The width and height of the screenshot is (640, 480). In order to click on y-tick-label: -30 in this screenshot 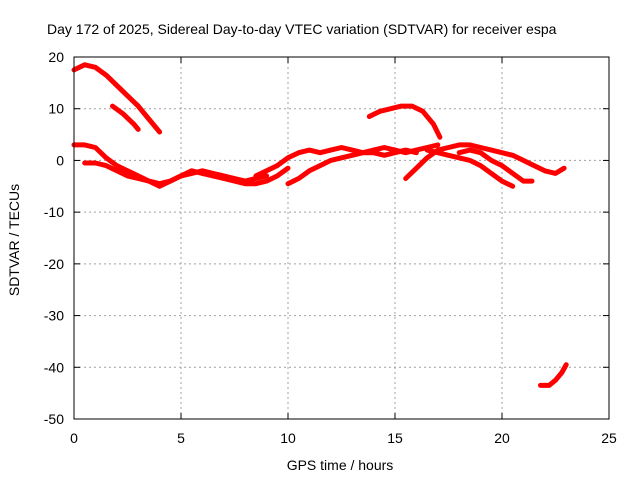, I will do `click(54, 316)`.